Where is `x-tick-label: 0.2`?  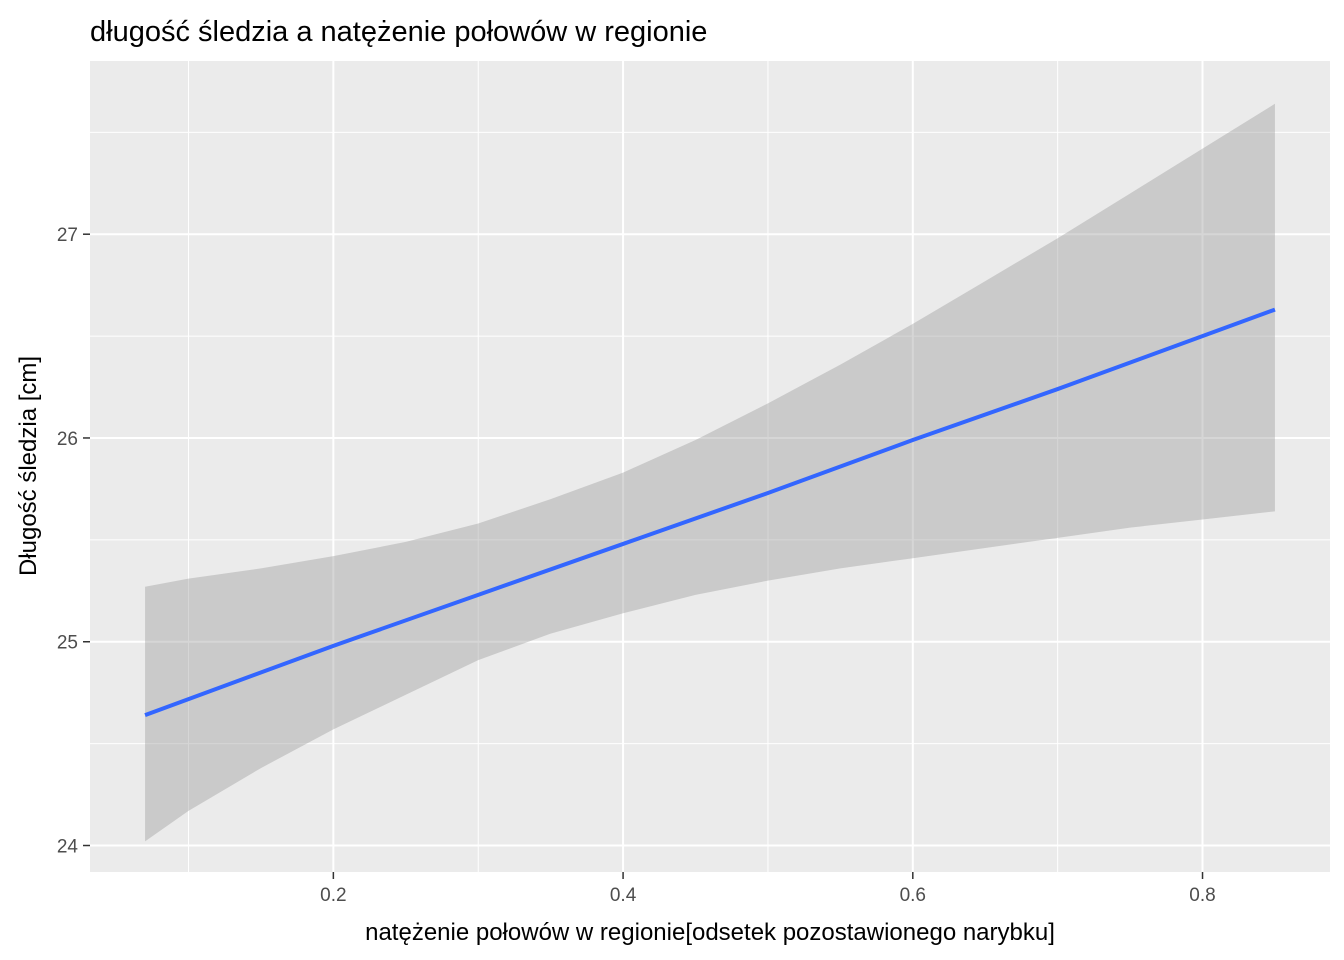
x-tick-label: 0.2 is located at coordinates (333, 895).